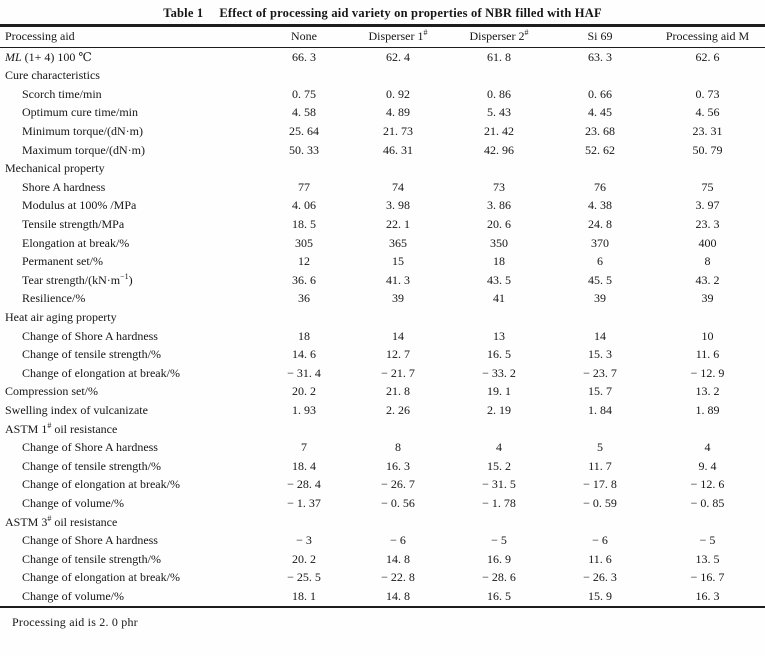 This screenshot has width=765, height=656. I want to click on value-cell: − 0. 59, so click(600, 502).